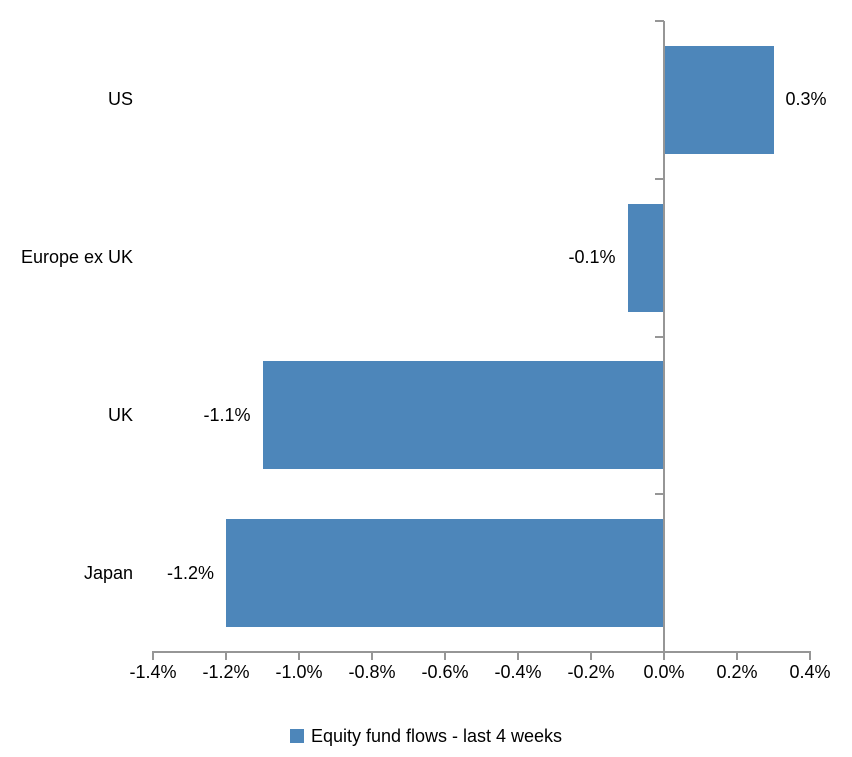  What do you see at coordinates (806, 99) in the screenshot?
I see `data-label-us: 0.3%` at bounding box center [806, 99].